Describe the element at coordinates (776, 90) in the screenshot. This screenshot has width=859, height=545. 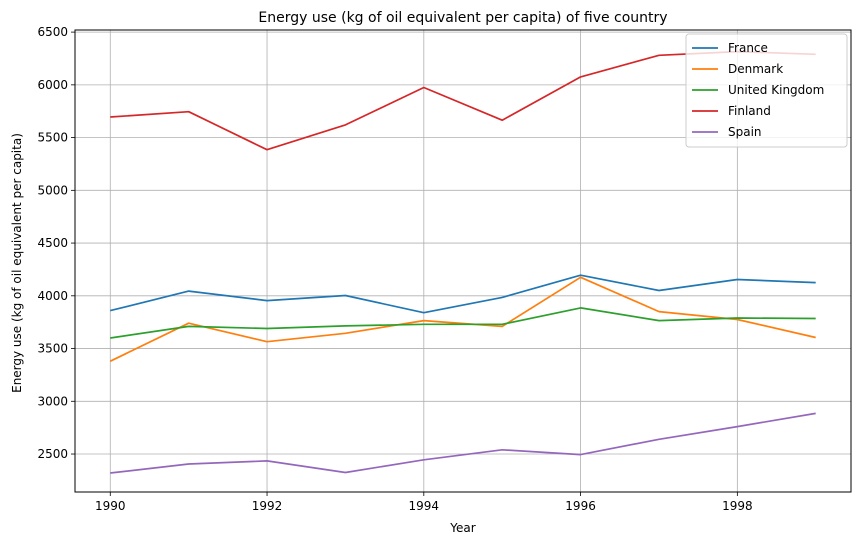
I see `legend-label: United Kingdom` at that location.